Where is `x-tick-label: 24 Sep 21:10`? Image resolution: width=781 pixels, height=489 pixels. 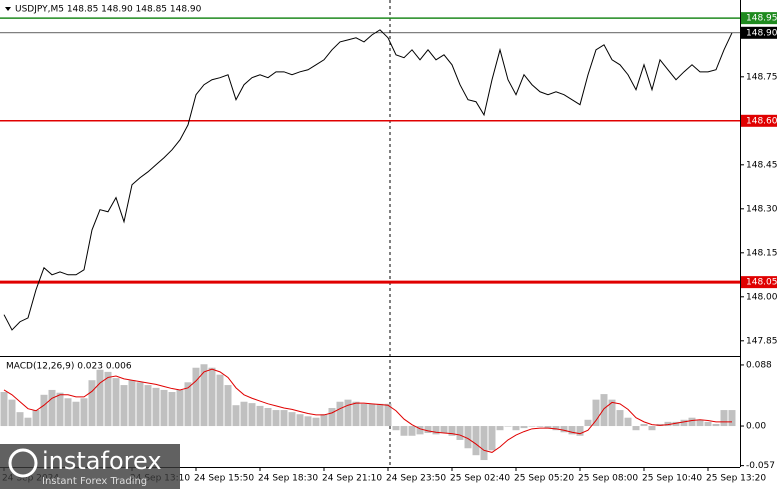
x-tick-label: 24 Sep 21:10 is located at coordinates (352, 479).